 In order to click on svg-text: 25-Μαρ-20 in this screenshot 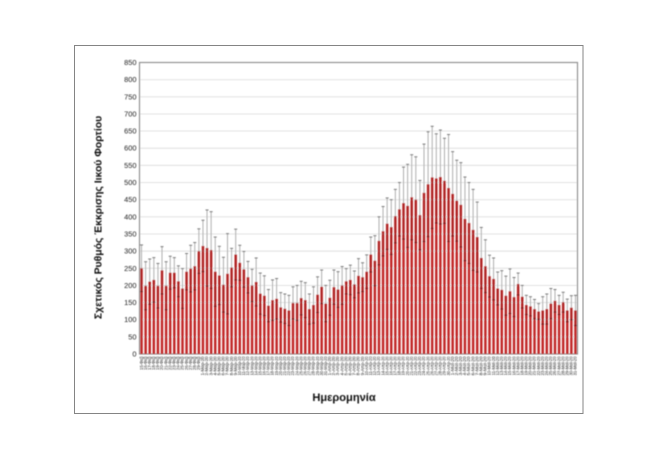, I will do `click(300, 365)`.